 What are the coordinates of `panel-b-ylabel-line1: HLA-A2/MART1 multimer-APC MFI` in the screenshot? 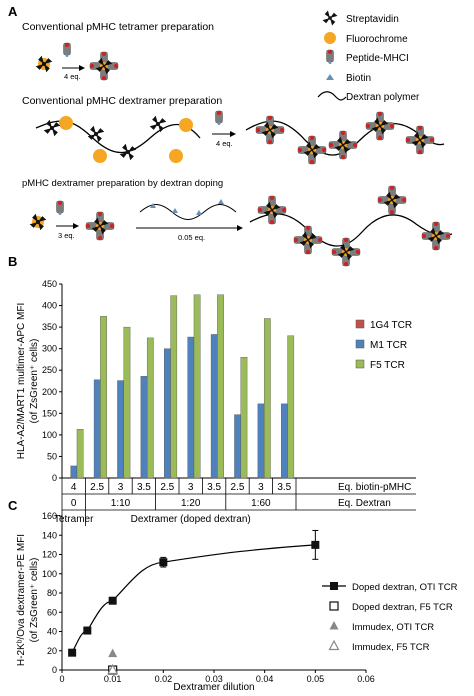 It's located at (21, 381).